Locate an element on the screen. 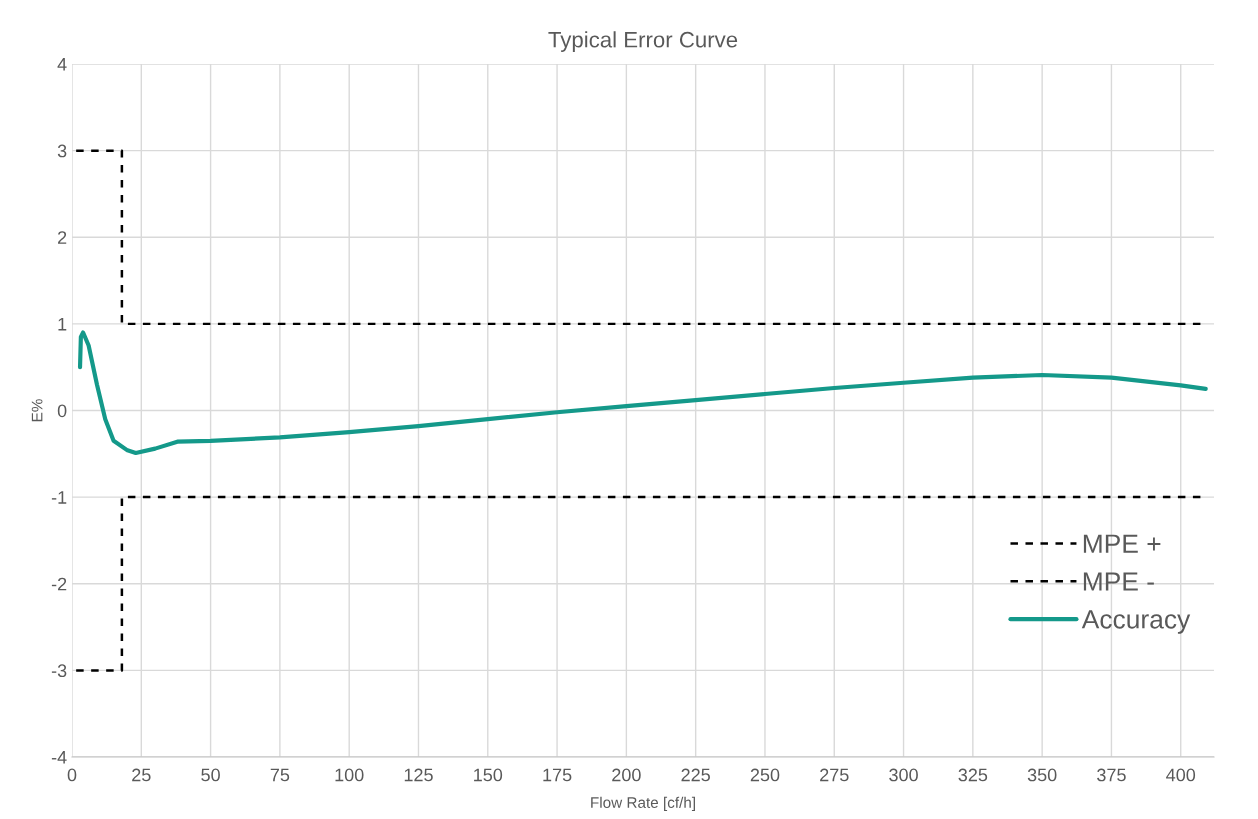 Image resolution: width=1258 pixels, height=819 pixels. x-tick-label: 50 is located at coordinates (210, 775).